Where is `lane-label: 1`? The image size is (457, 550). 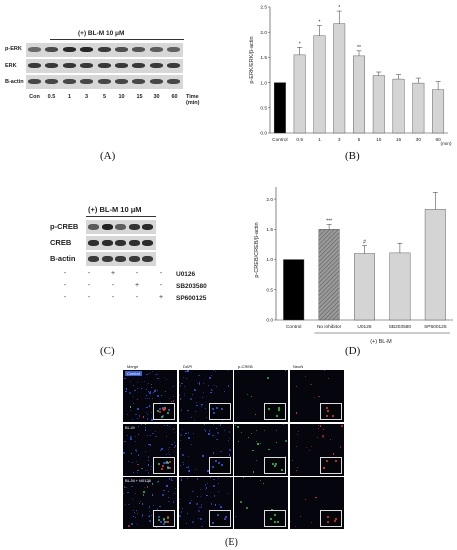
lane-label: 1 is located at coordinates (69, 97).